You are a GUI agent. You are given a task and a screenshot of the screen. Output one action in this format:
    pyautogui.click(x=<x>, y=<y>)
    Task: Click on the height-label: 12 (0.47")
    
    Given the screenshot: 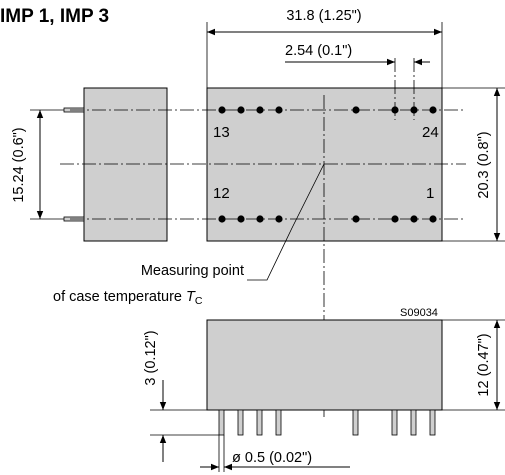 What is the action you would take?
    pyautogui.click(x=484, y=364)
    